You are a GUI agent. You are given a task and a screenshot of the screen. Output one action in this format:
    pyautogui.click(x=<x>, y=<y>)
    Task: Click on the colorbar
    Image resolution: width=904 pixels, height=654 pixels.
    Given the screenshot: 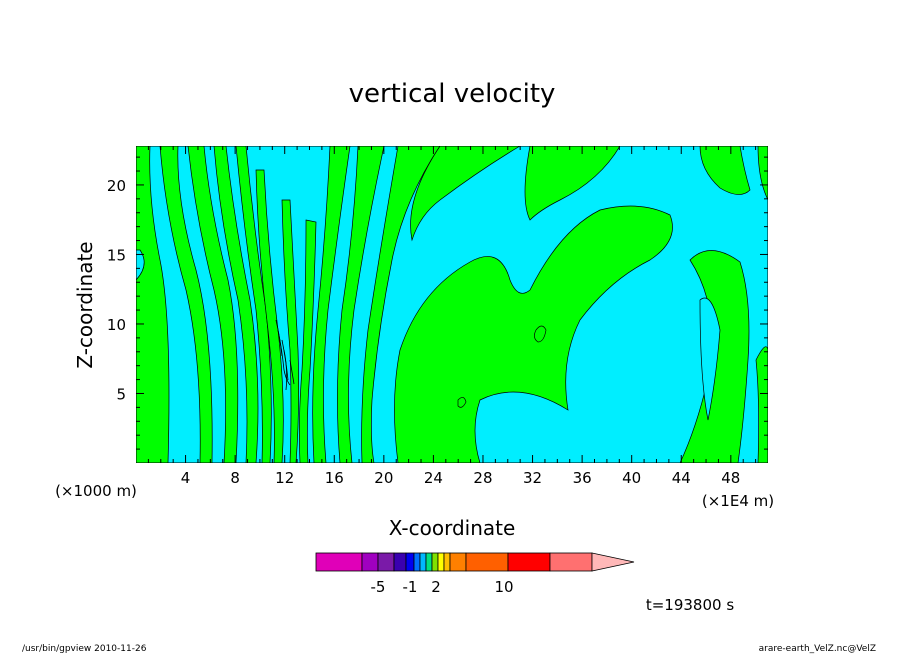 What is the action you would take?
    pyautogui.click(x=475, y=562)
    